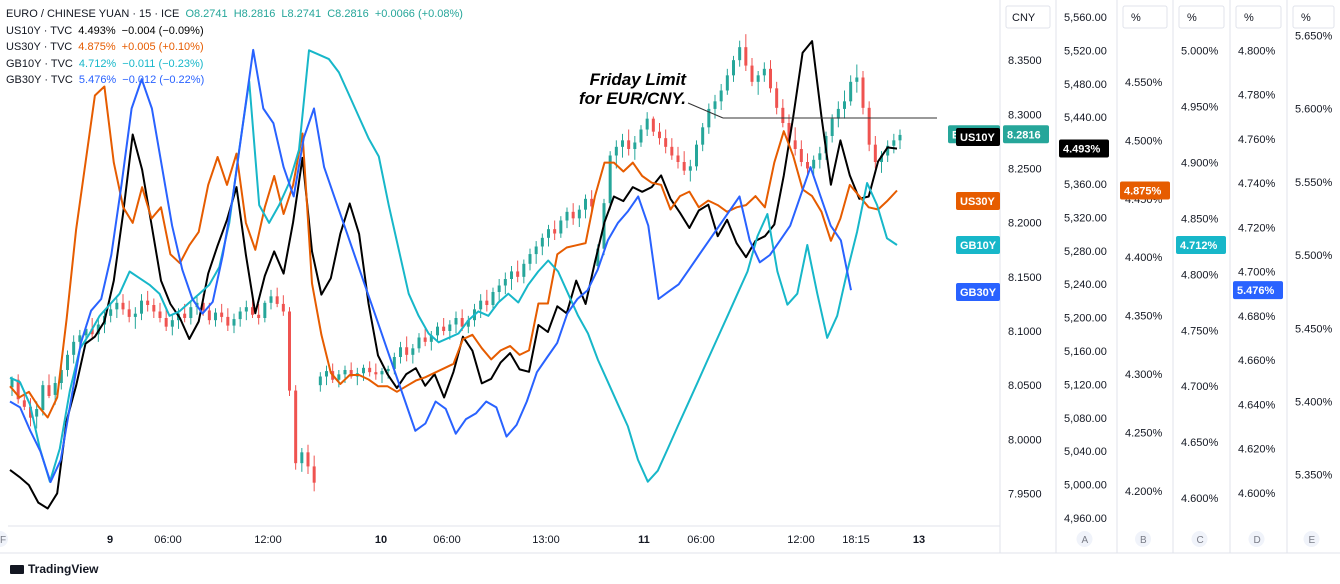 The height and width of the screenshot is (584, 1340). I want to click on axis-tick-A: 5,440.00, so click(1085, 118).